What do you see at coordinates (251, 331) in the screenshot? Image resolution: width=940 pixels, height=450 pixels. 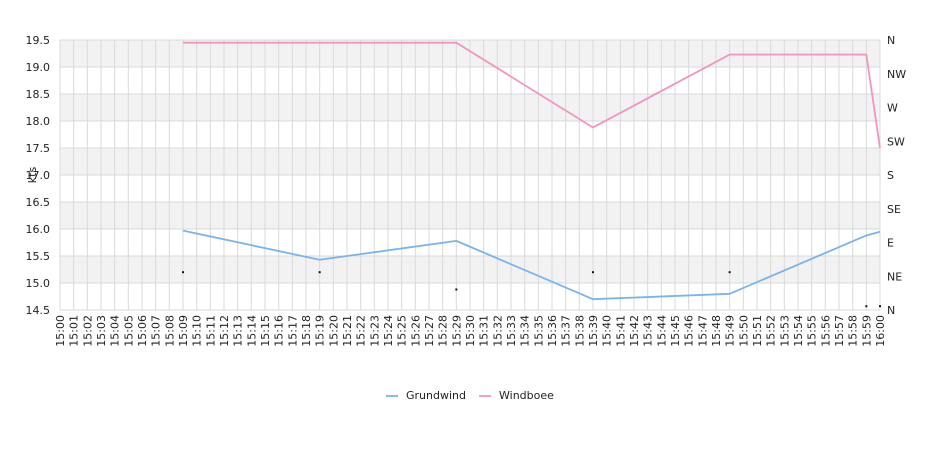 I see `x-tick-label: 15:14` at bounding box center [251, 331].